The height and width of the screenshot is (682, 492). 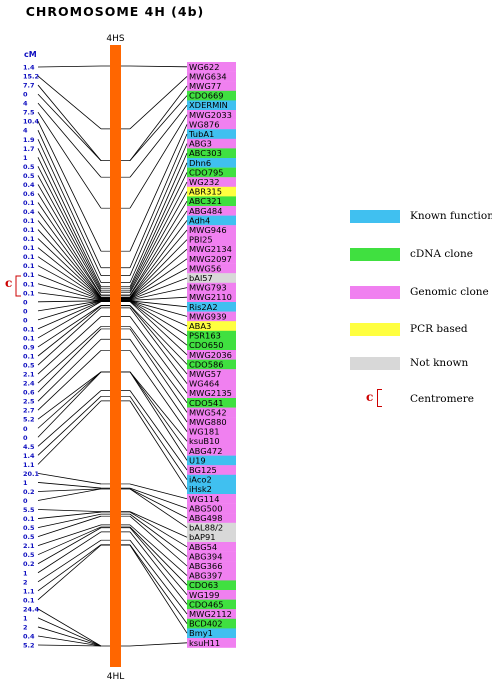 What do you see at coordinates (201, 278) in the screenshot?
I see `marker-label: bAl57` at bounding box center [201, 278].